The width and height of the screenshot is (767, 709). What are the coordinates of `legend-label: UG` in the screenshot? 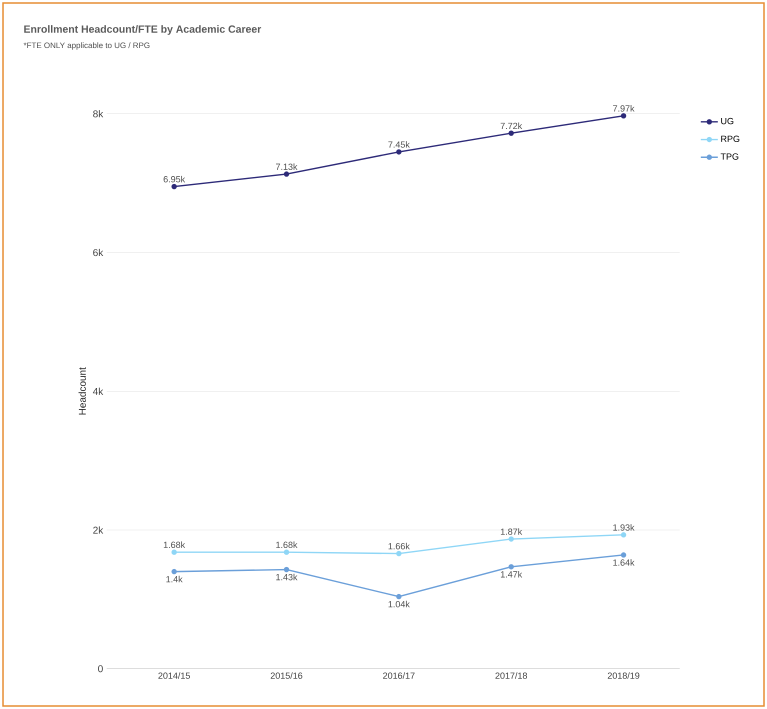 It's located at (727, 121).